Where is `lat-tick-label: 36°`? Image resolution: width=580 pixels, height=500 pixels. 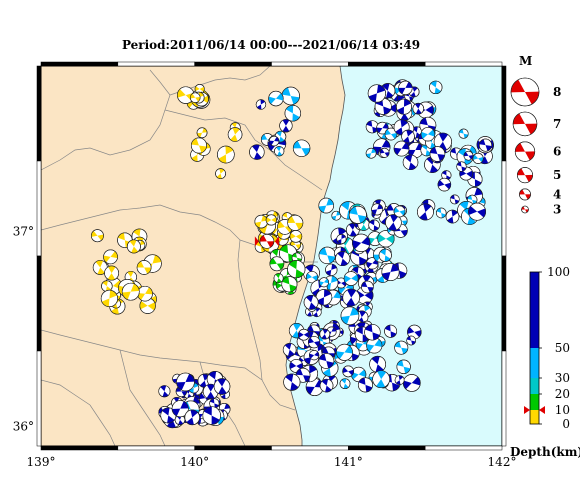
lat-tick-label: 36° is located at coordinates (23, 427).